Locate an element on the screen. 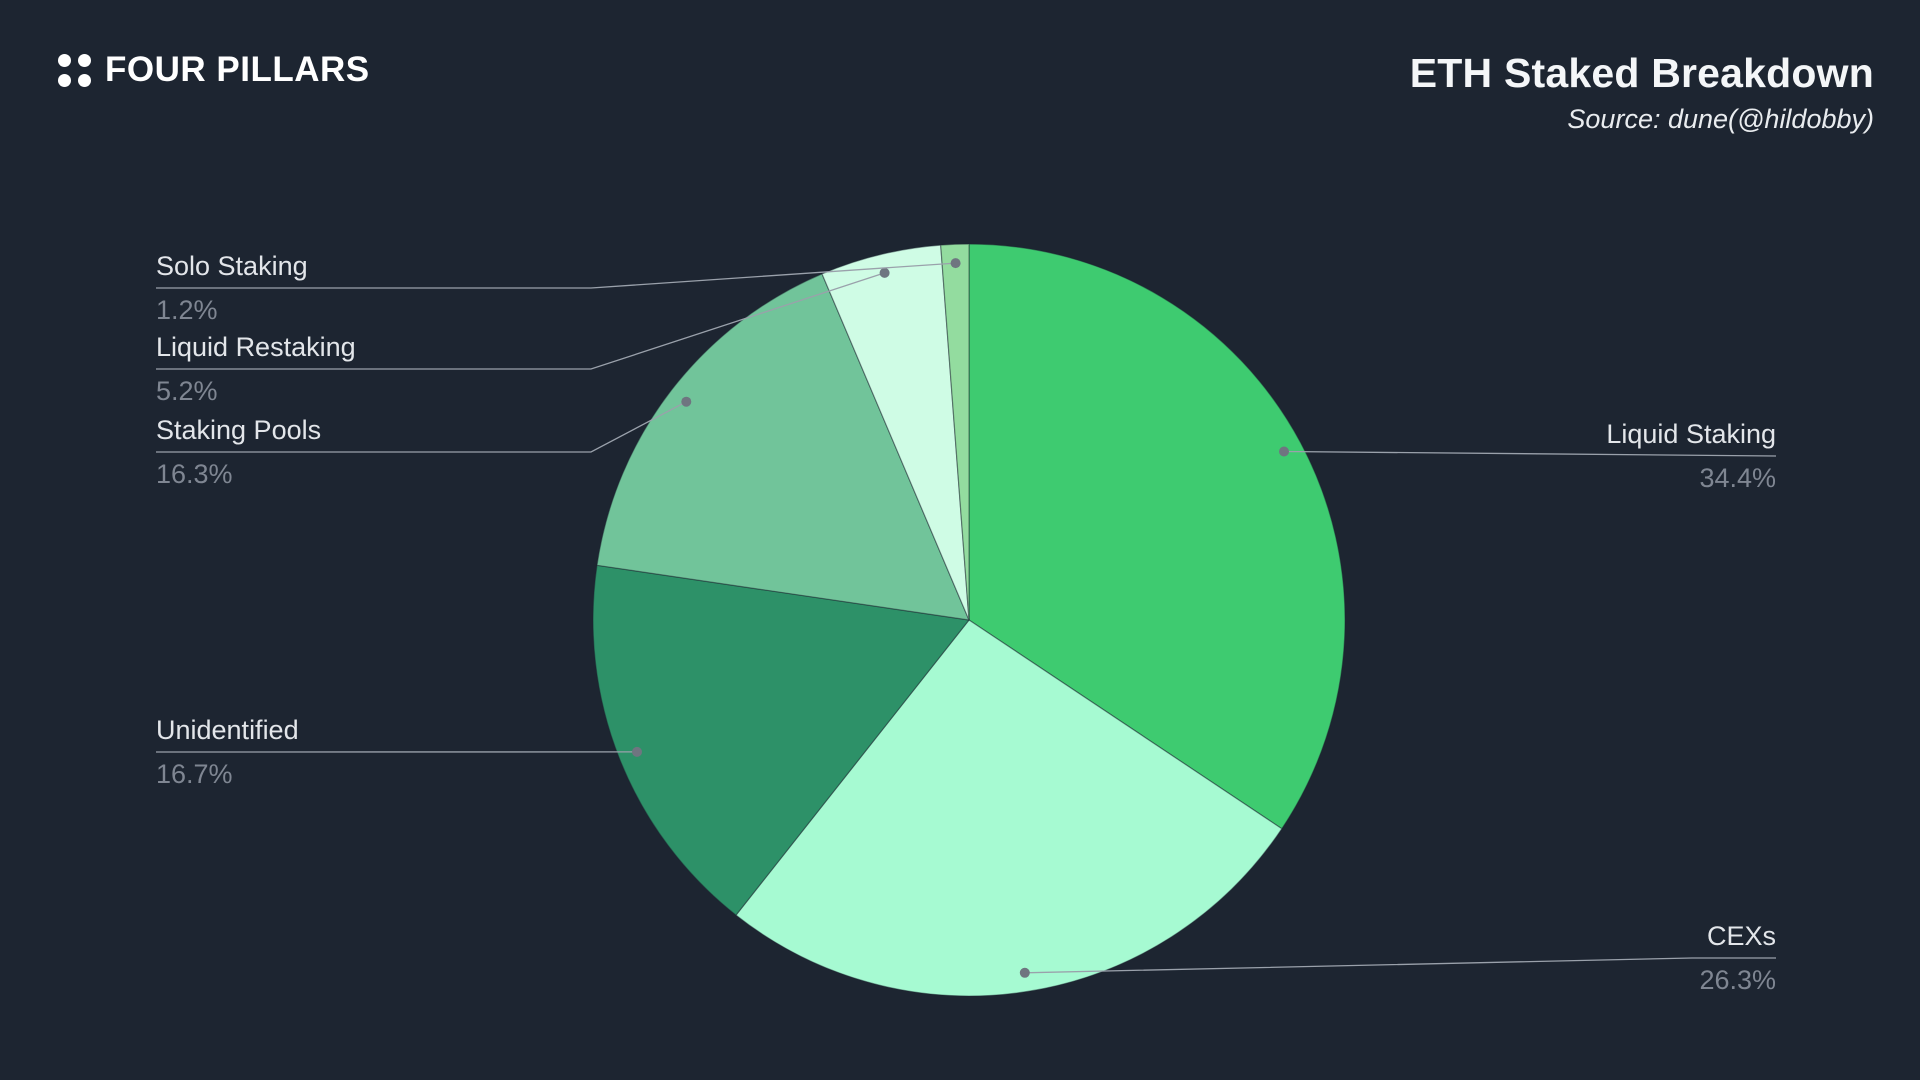 The image size is (1920, 1080). brand-logo: FOUR PILLARS is located at coordinates (214, 70).